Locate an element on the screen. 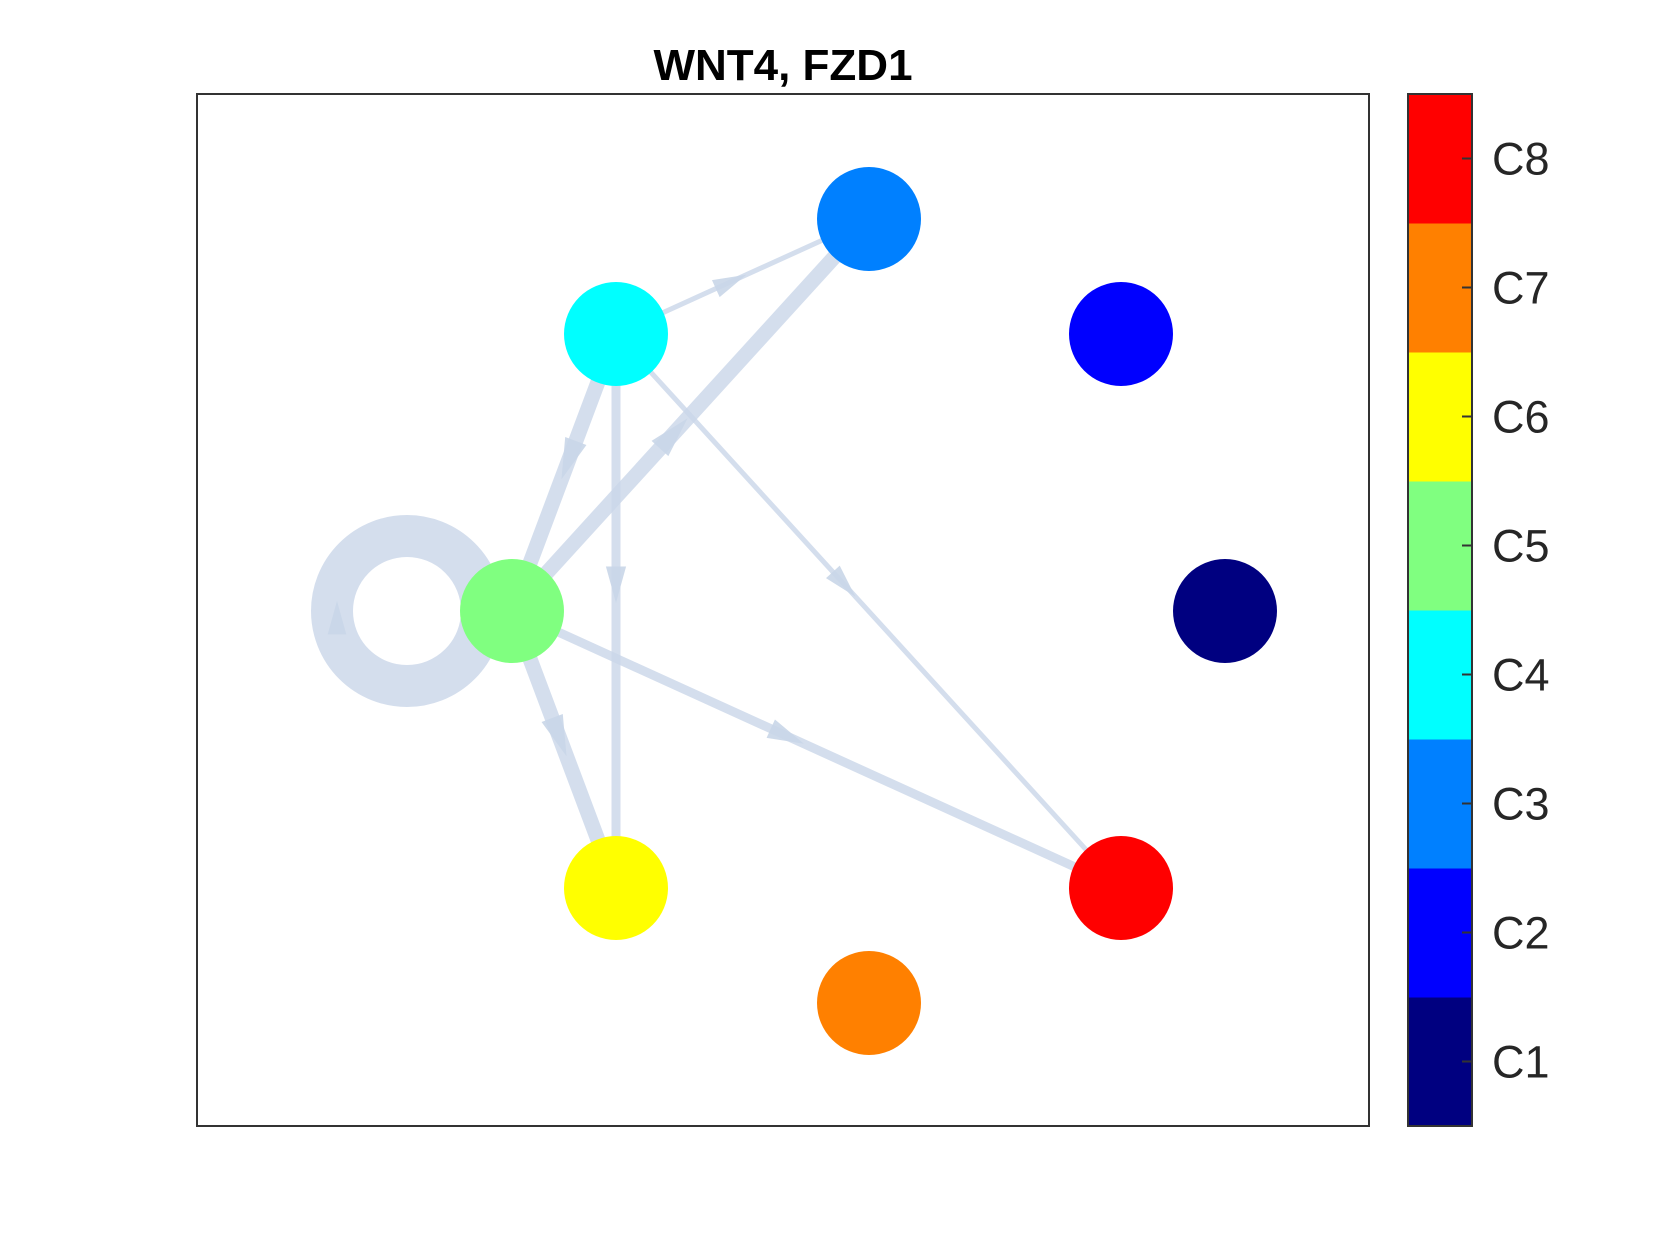  colorbar-label-c2: C2 is located at coordinates (1521, 933).